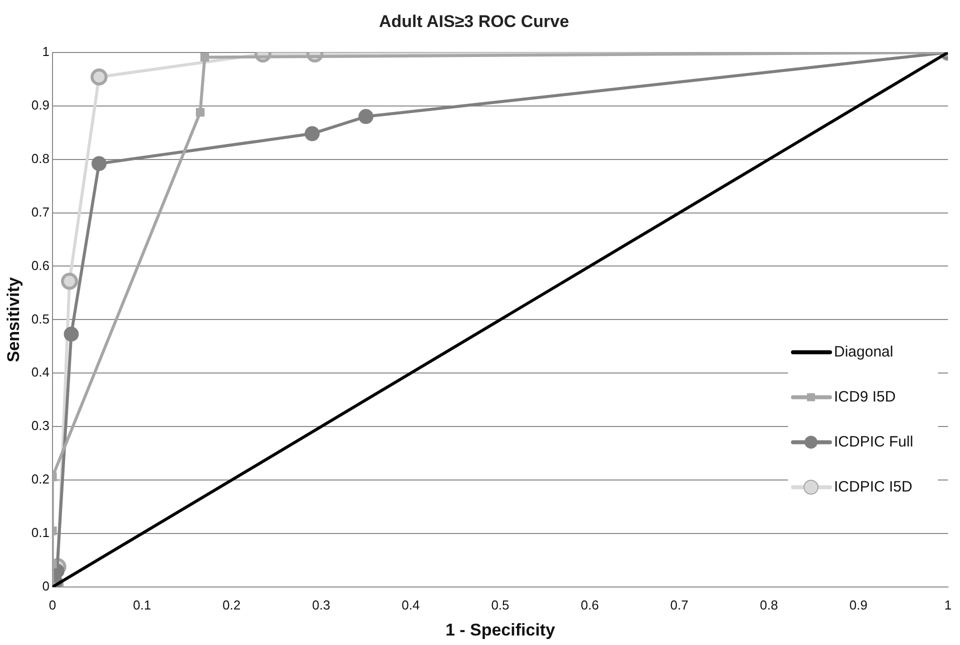  I want to click on legend-label: Diagonal, so click(864, 351).